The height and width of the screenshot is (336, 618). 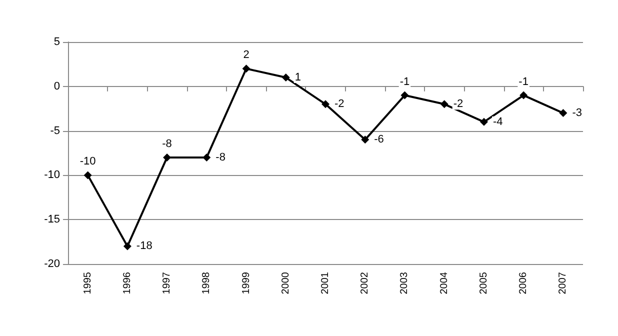 I want to click on x-tick-label: 1998, so click(x=206, y=283).